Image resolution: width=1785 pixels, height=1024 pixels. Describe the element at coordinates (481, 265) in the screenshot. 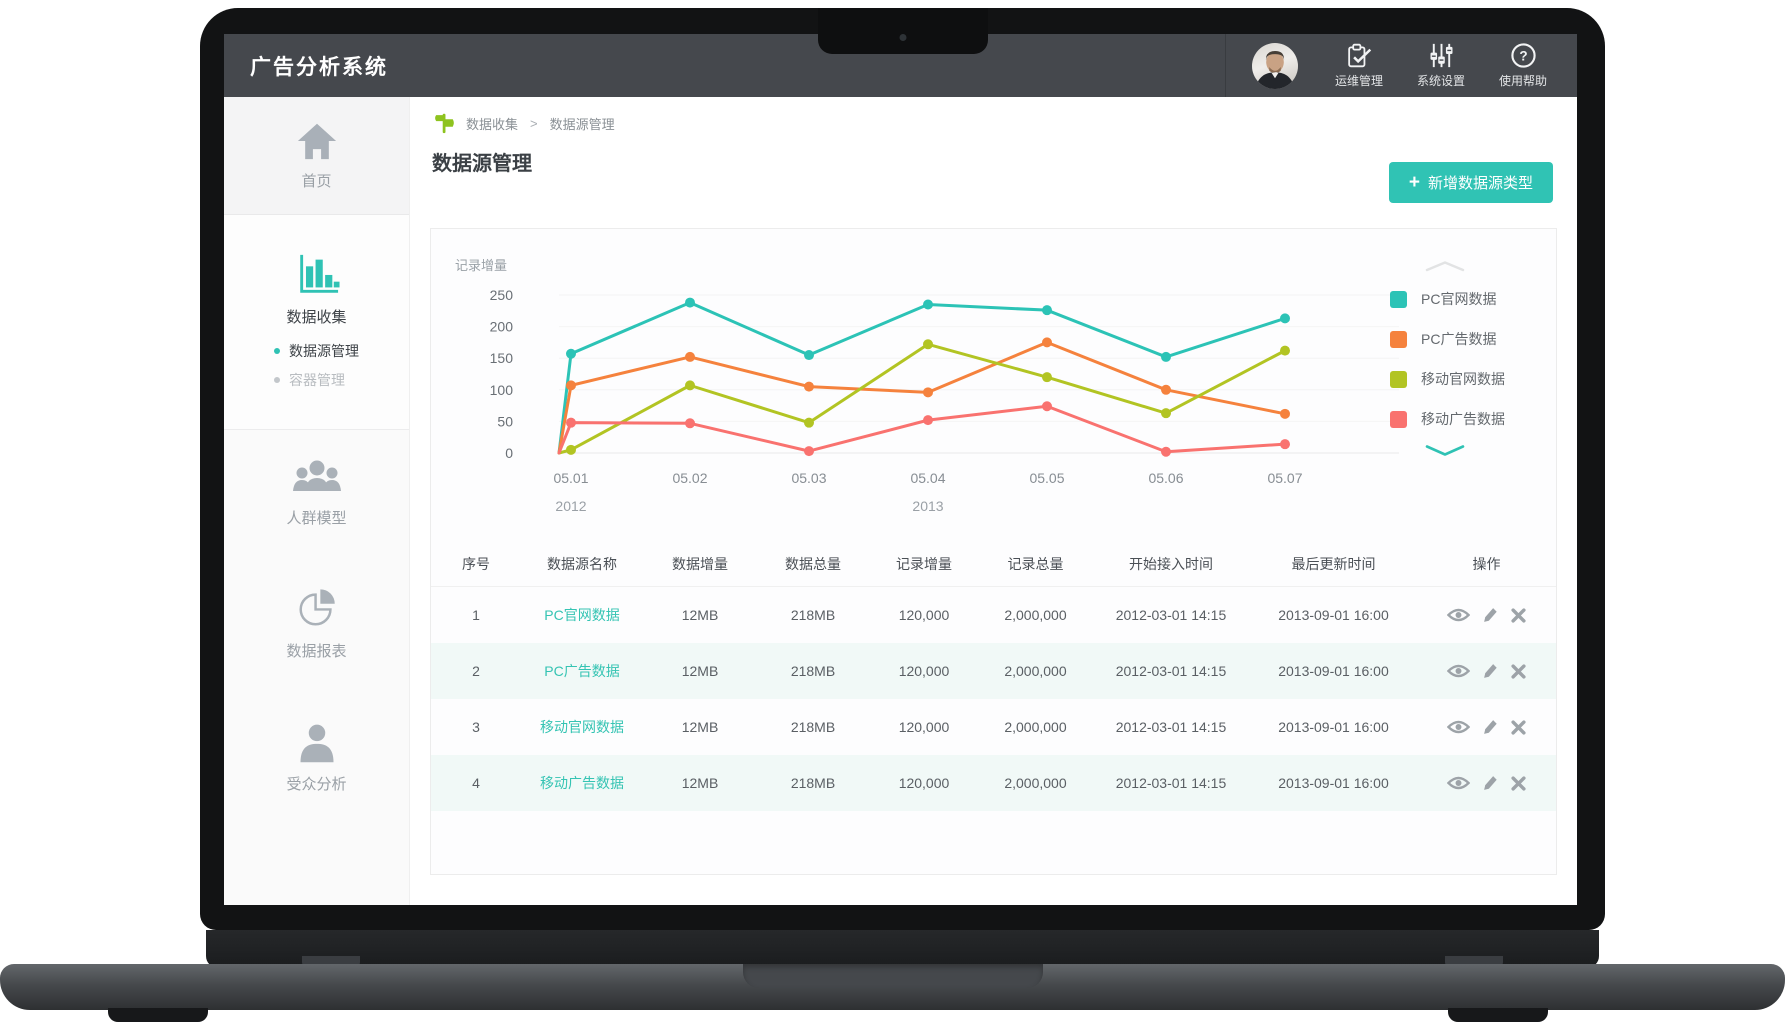

I see `chart-title: 记录增量` at that location.